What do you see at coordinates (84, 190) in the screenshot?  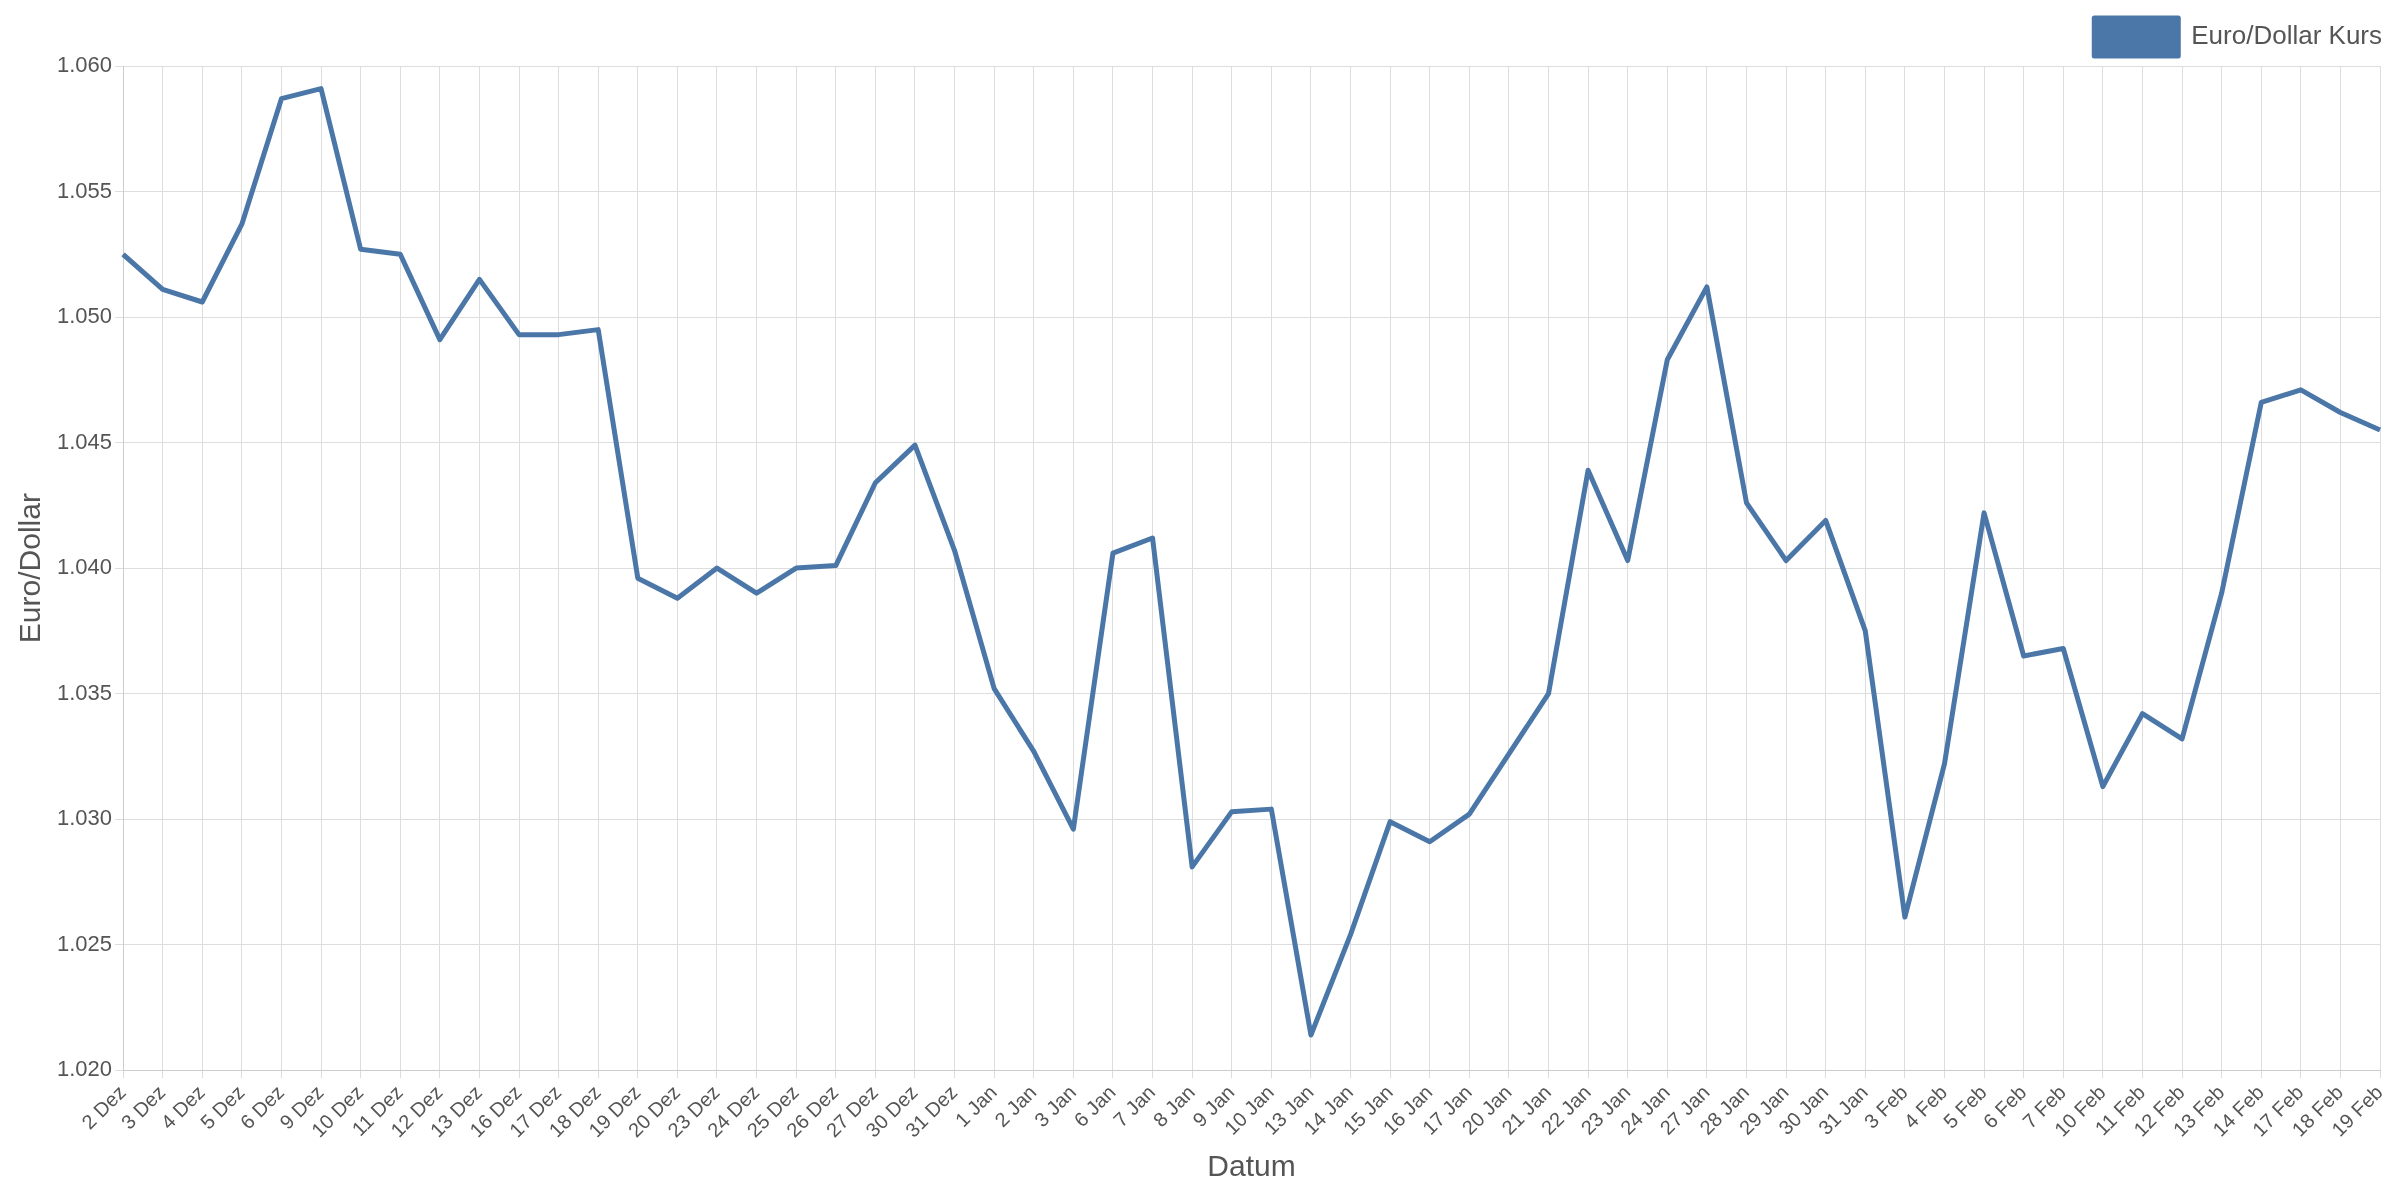 I see `y-tick-label: 1.055` at bounding box center [84, 190].